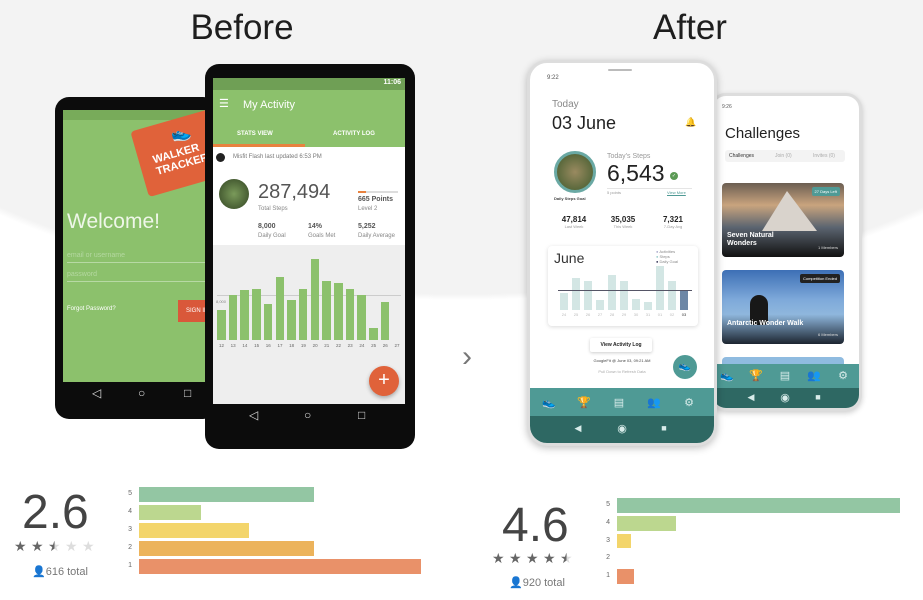 This screenshot has height=600, width=923. Describe the element at coordinates (309, 84) in the screenshot. I see `status-bar: 11:06` at that location.